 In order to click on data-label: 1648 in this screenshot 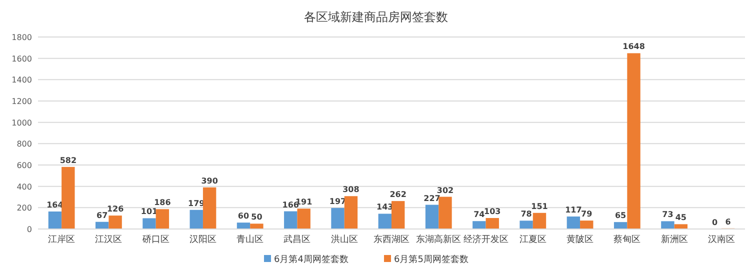, I will do `click(634, 47)`.